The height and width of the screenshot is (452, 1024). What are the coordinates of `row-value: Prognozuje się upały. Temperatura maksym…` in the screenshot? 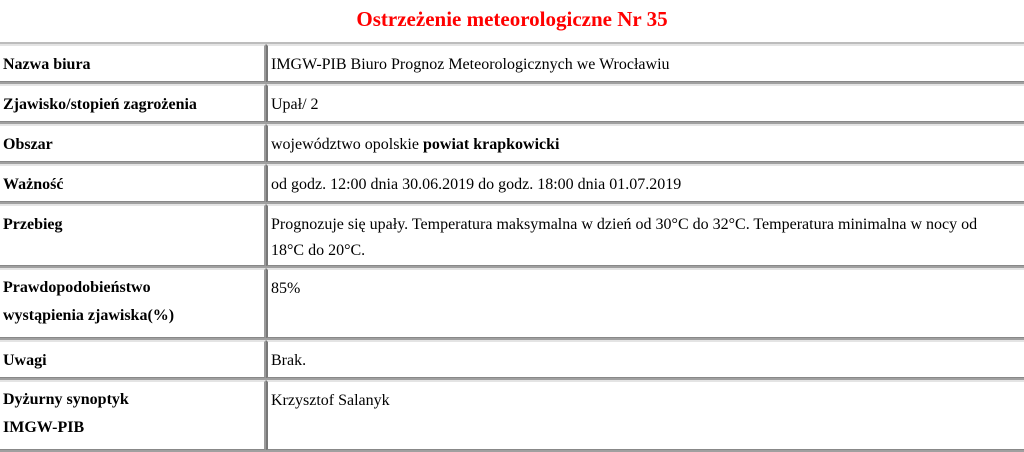 It's located at (645, 235).